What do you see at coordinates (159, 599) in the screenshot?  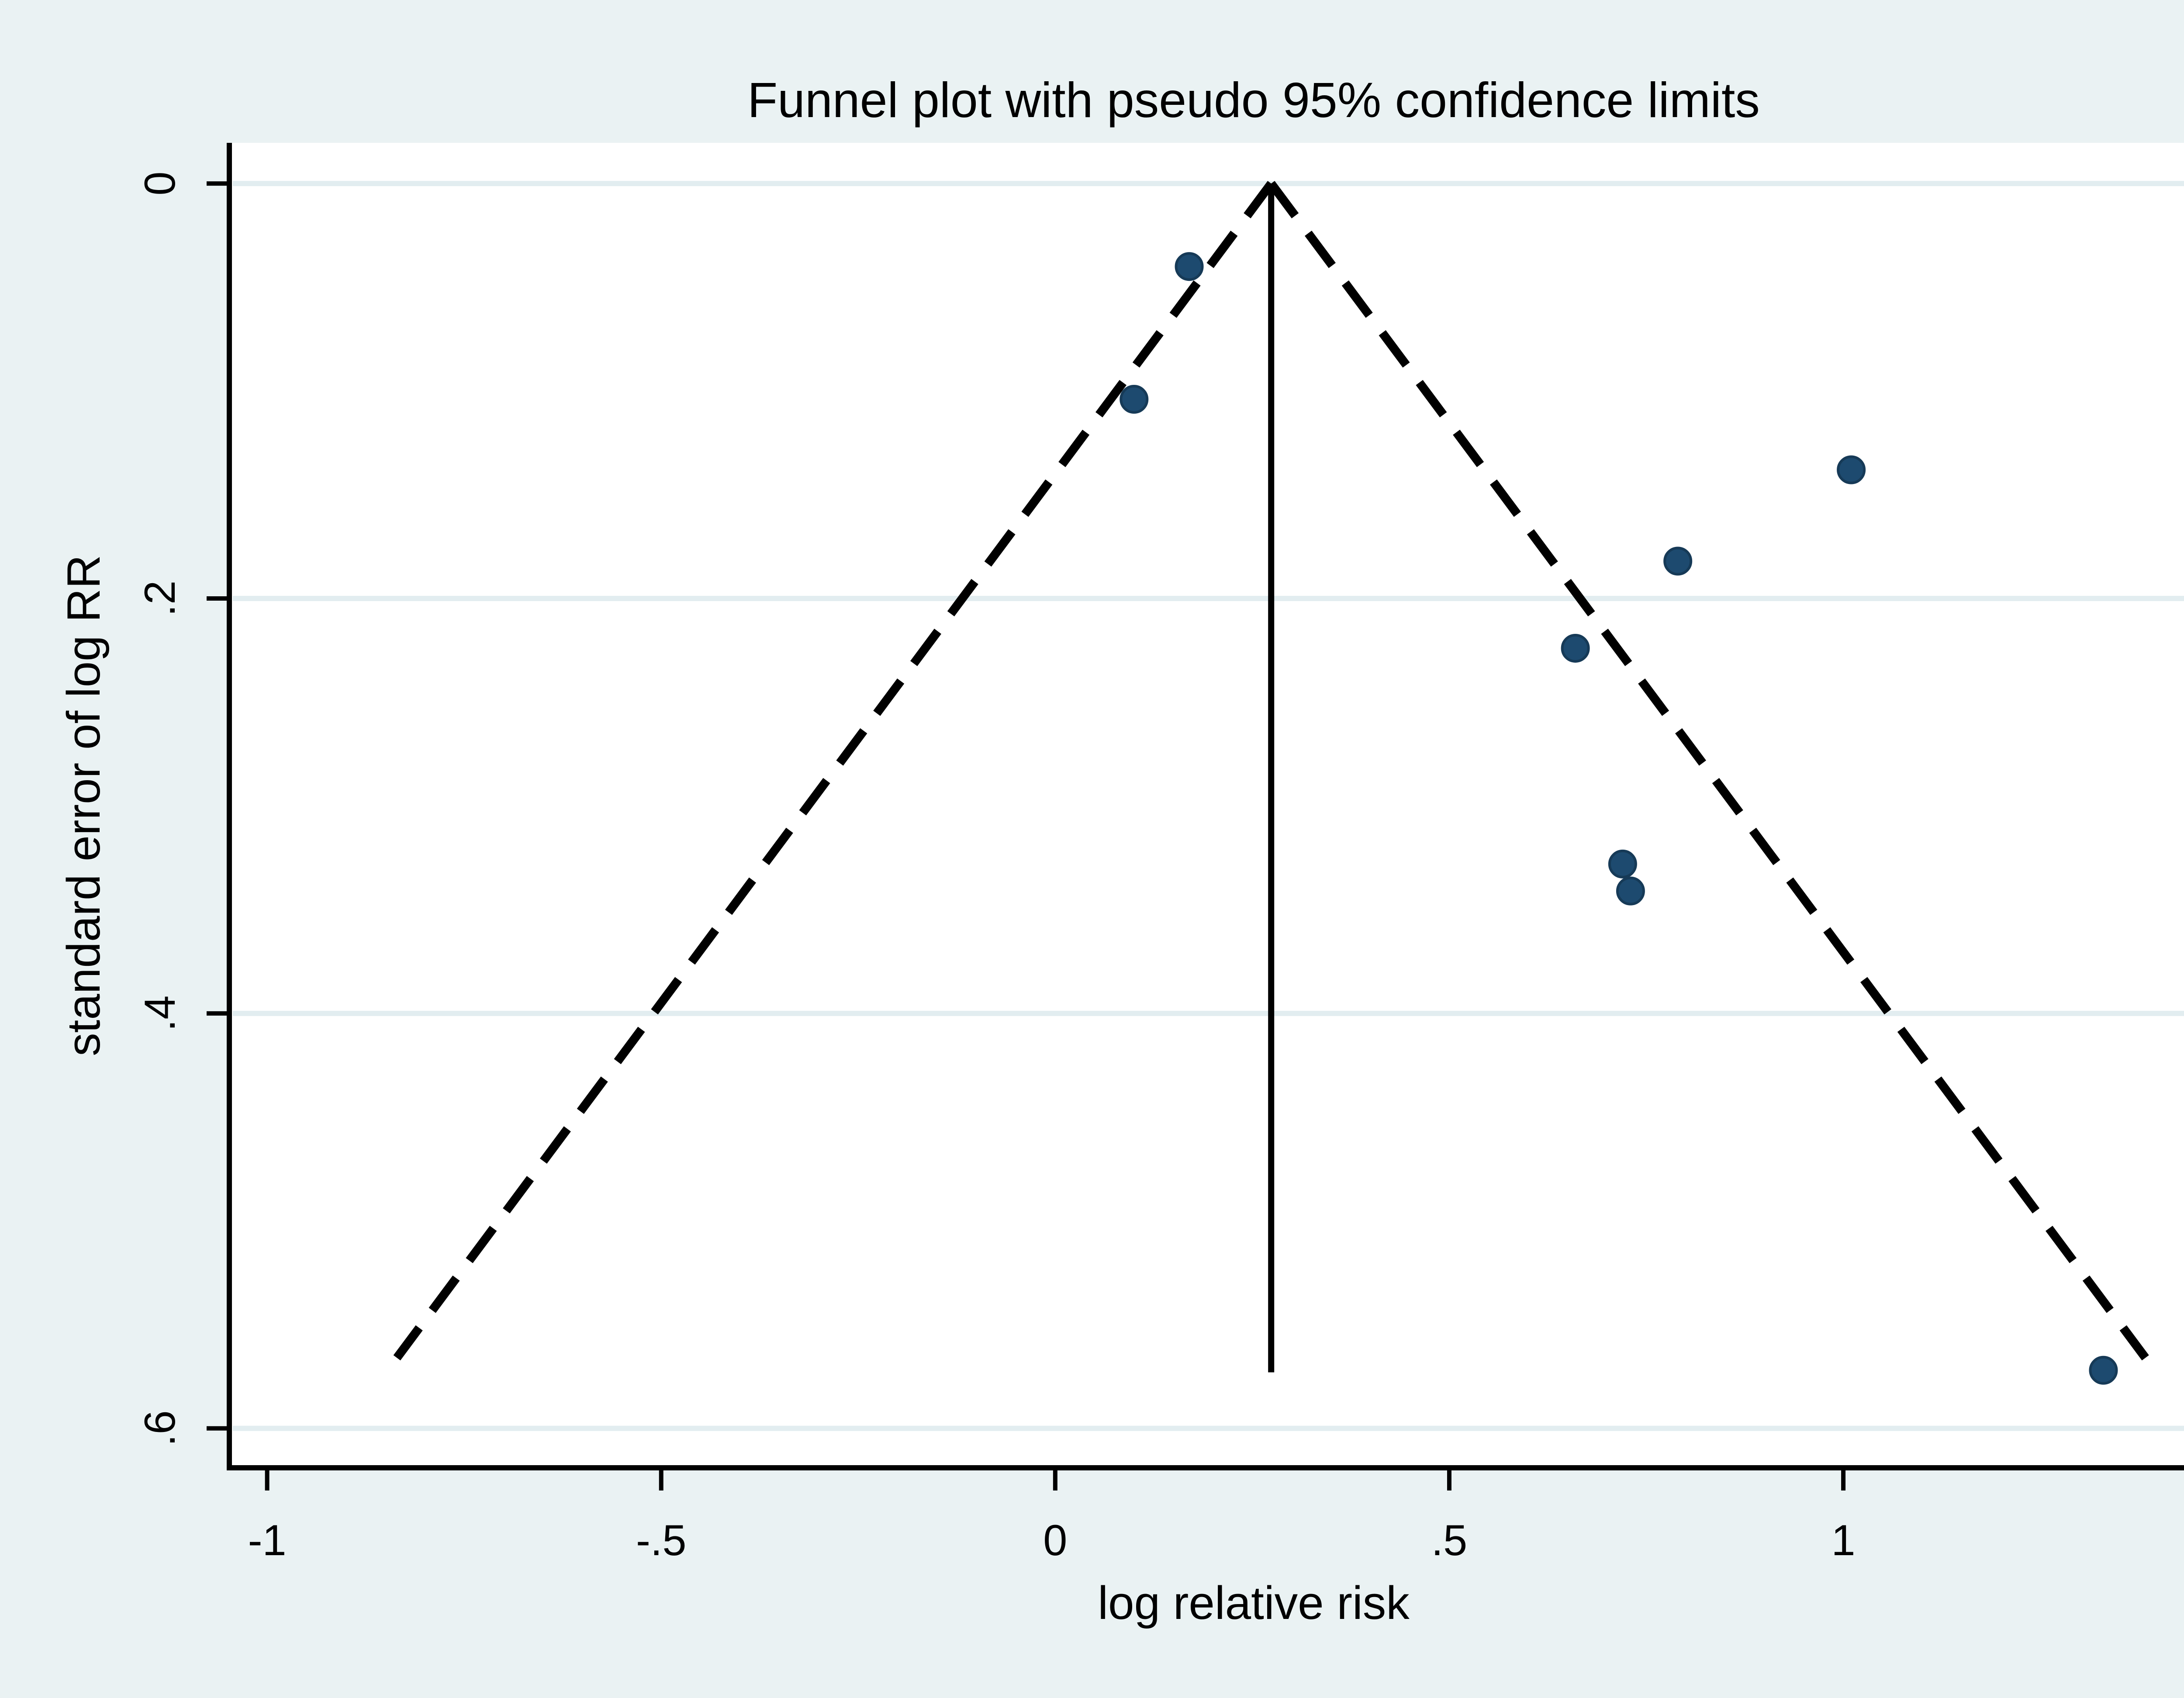 I see `y-tick-label: .2` at bounding box center [159, 599].